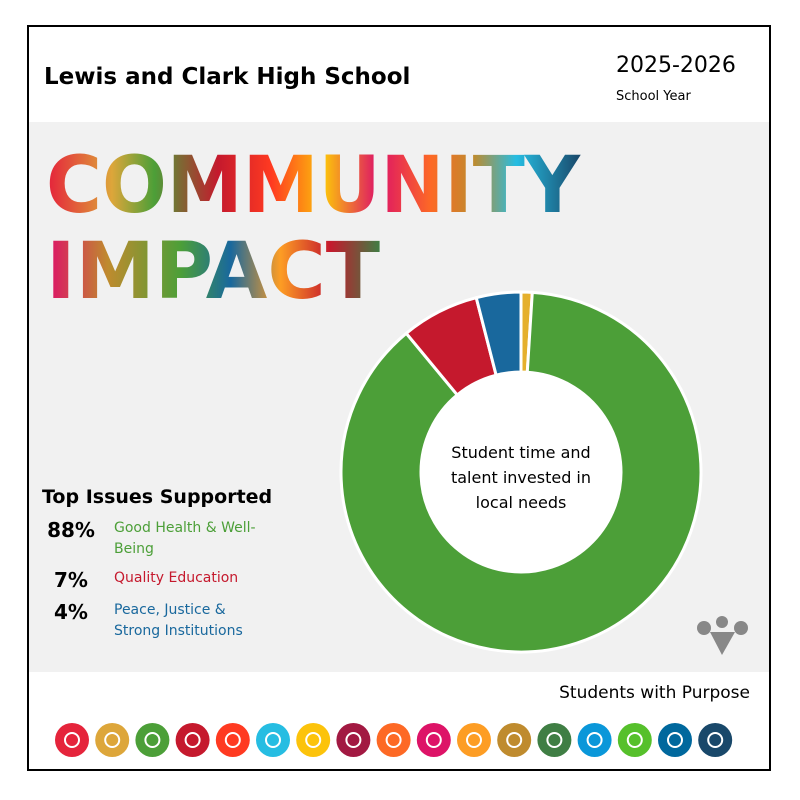 This screenshot has width=800, height=800. Describe the element at coordinates (227, 77) in the screenshot. I see `school-name: Lewis and Clark High School` at that location.